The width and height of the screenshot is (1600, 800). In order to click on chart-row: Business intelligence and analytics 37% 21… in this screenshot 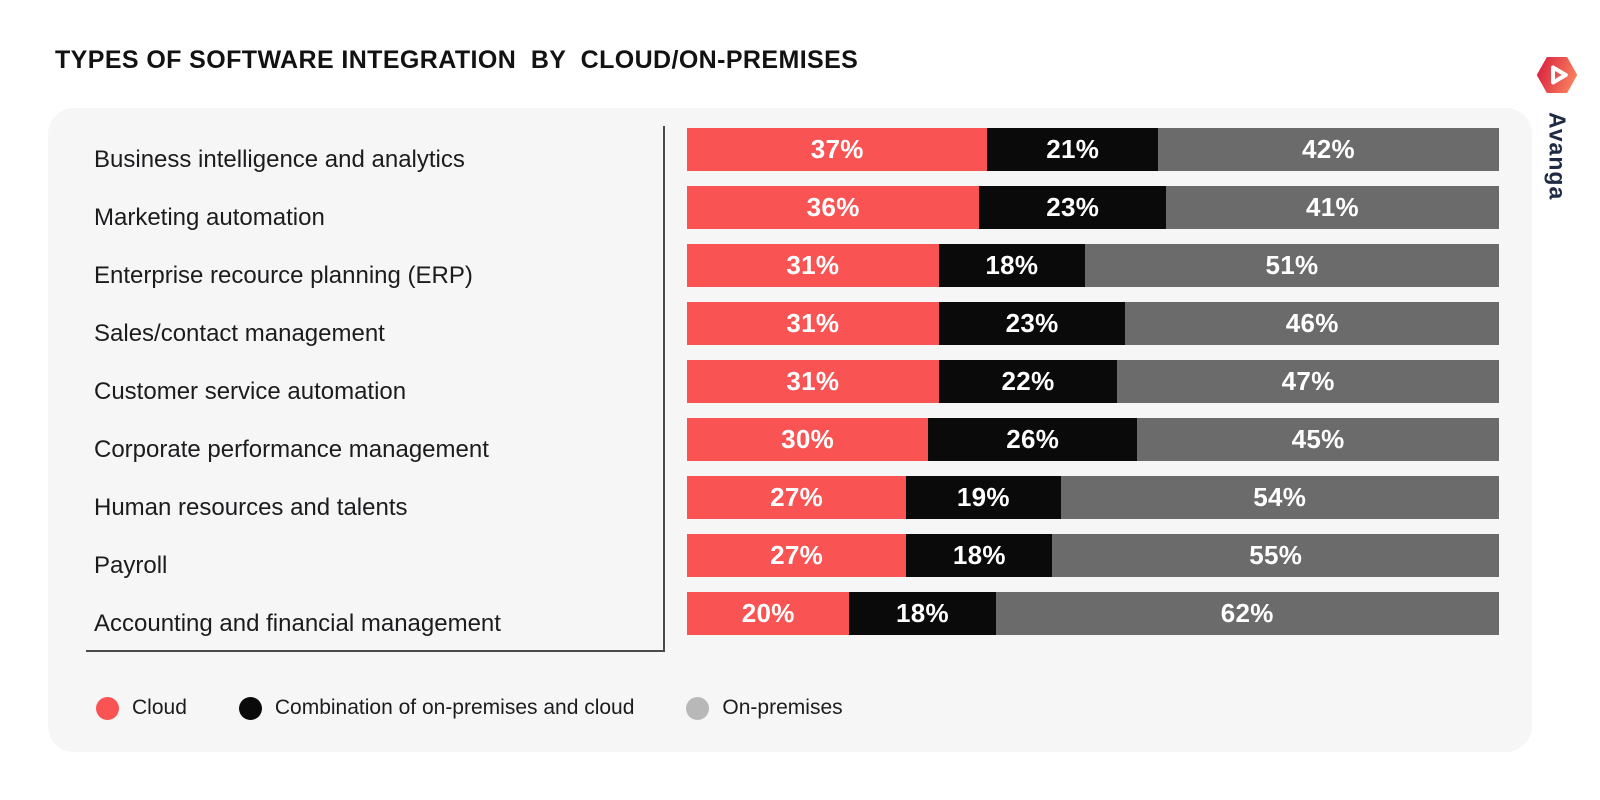, I will do `click(790, 150)`.